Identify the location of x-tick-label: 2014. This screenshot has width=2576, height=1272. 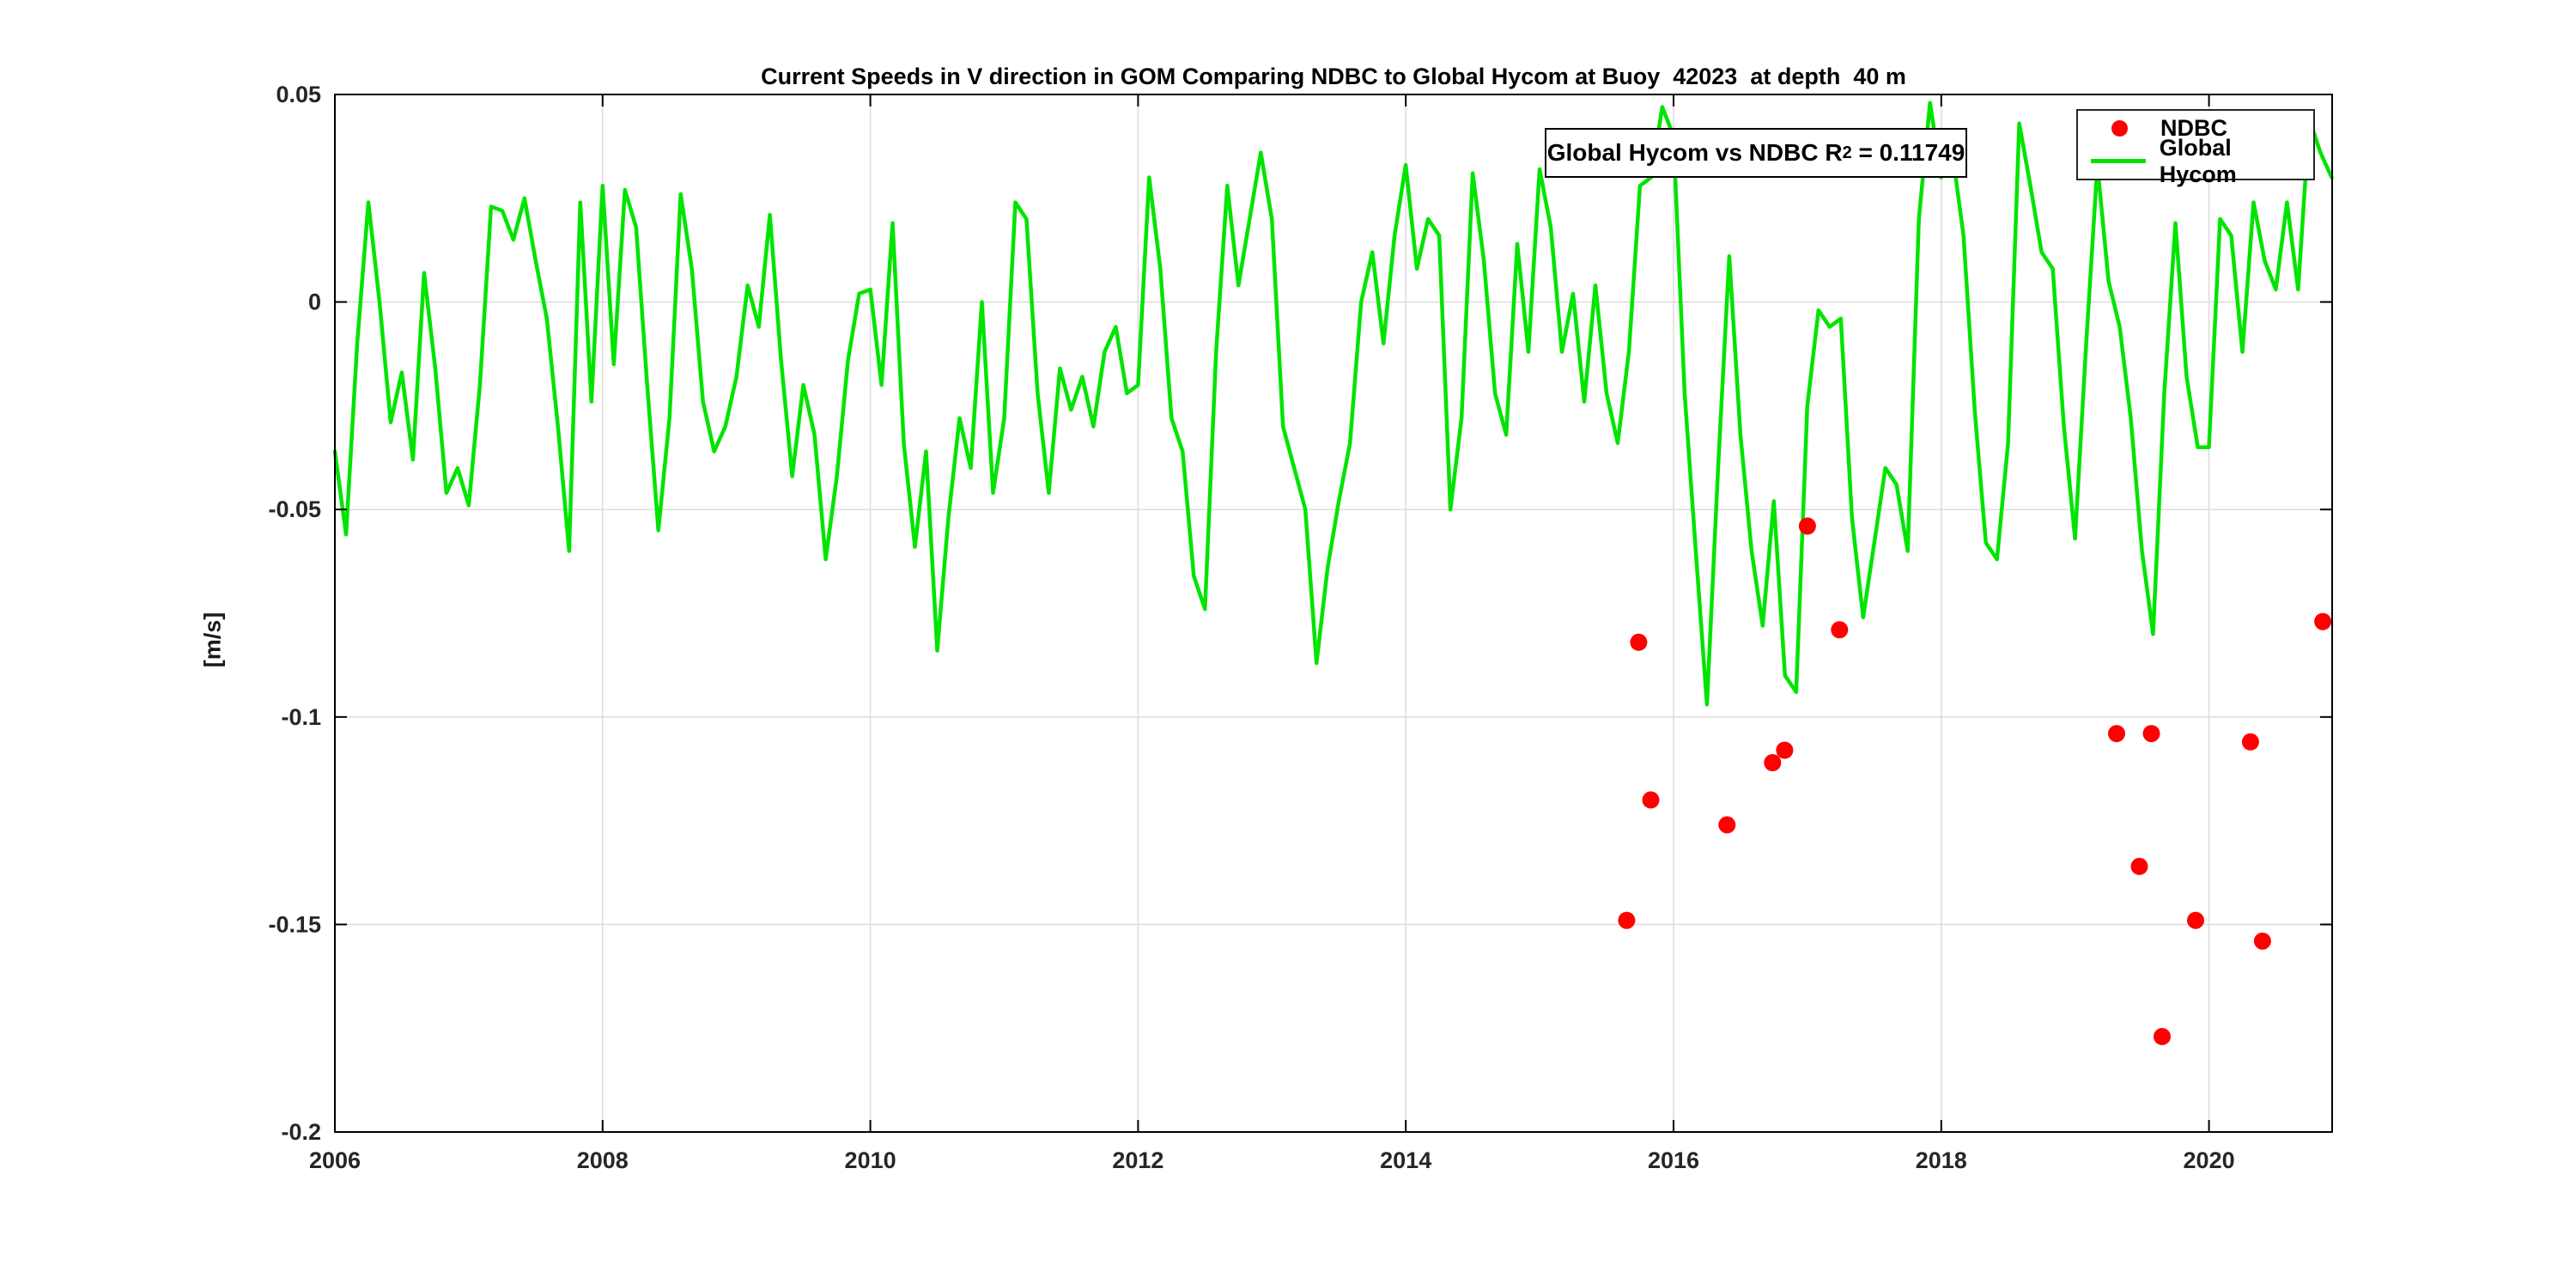
(1405, 1160).